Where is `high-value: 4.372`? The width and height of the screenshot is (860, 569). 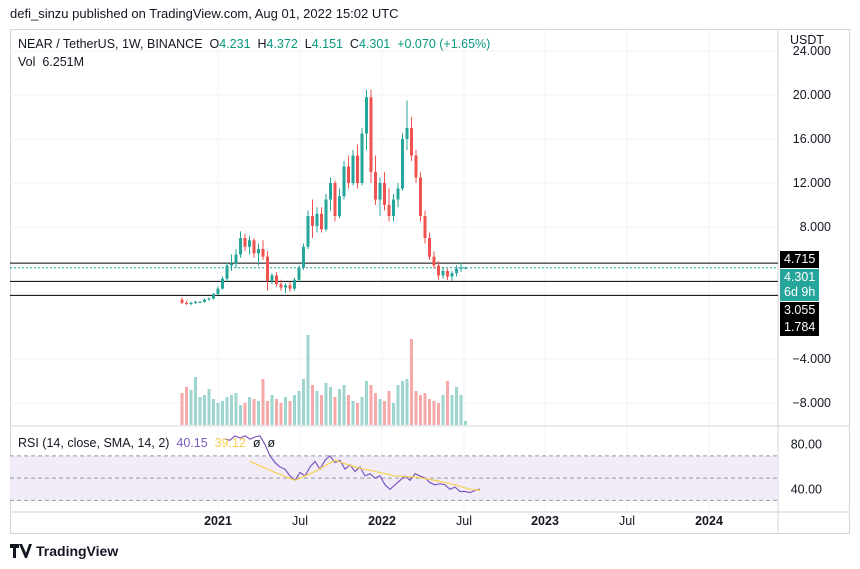
high-value: 4.372 is located at coordinates (282, 44).